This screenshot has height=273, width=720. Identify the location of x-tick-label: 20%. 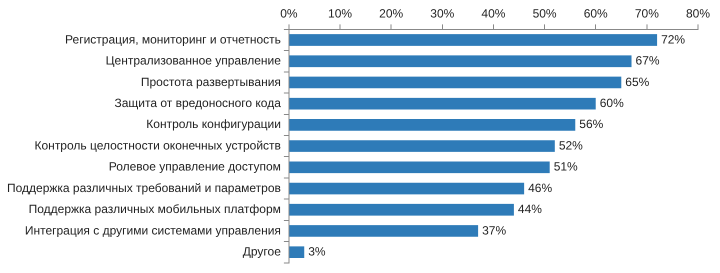
(391, 13).